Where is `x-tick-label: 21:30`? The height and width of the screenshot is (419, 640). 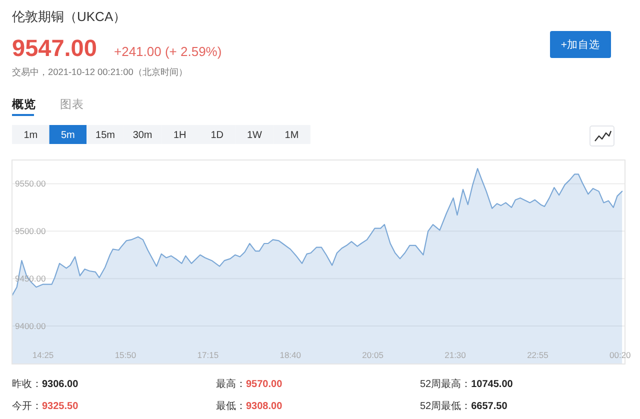 x-tick-label: 21:30 is located at coordinates (455, 355).